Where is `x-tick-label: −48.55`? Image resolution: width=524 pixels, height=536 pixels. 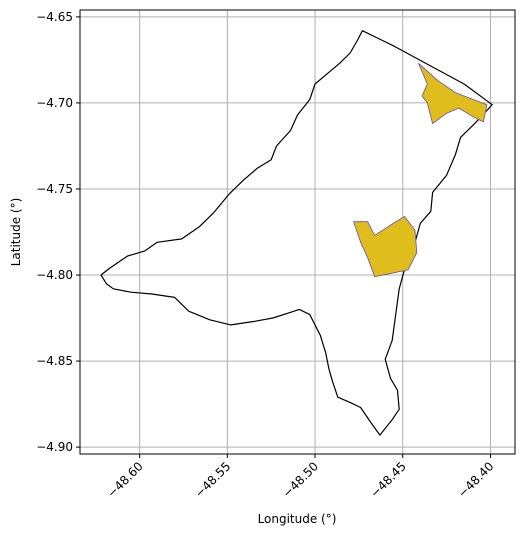 x-tick-label: −48.55 is located at coordinates (212, 479).